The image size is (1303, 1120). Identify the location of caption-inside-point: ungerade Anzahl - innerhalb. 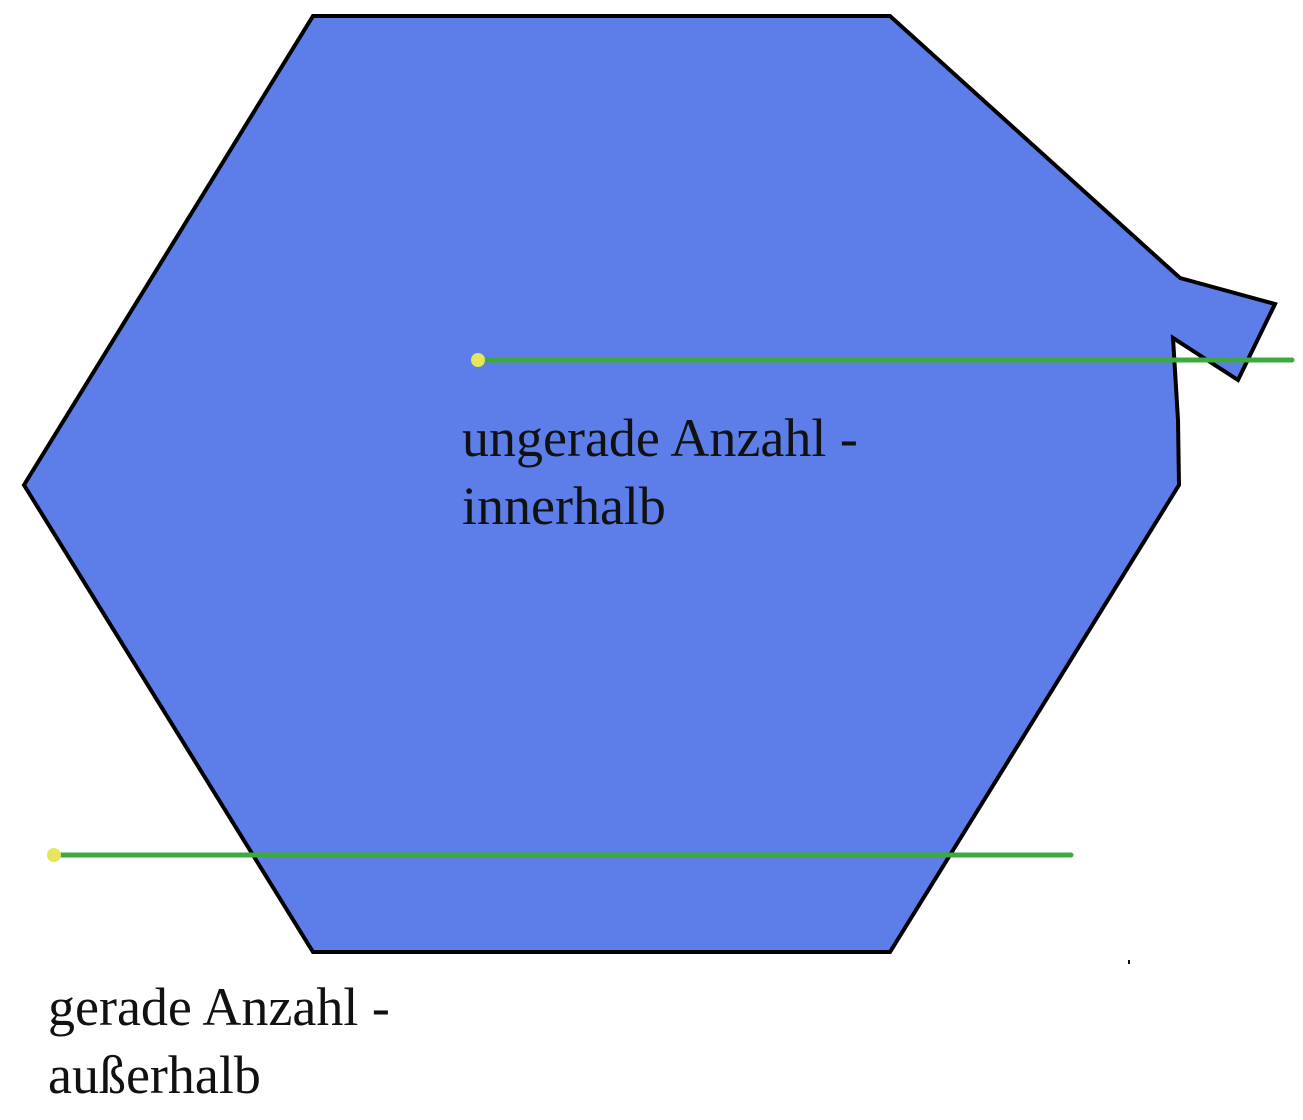
(660, 472).